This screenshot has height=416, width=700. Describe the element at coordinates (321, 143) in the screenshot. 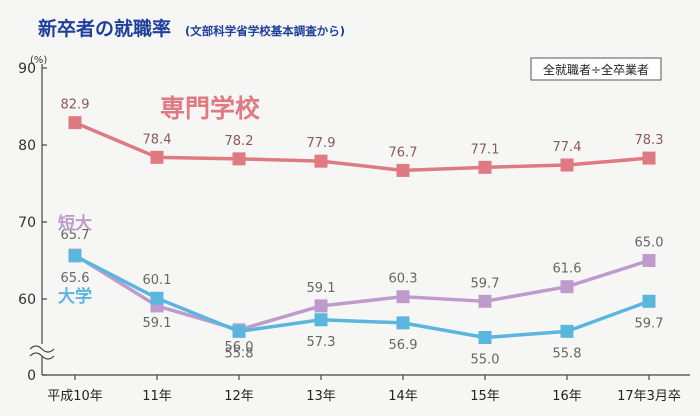

I see `data-label: 77.9` at that location.